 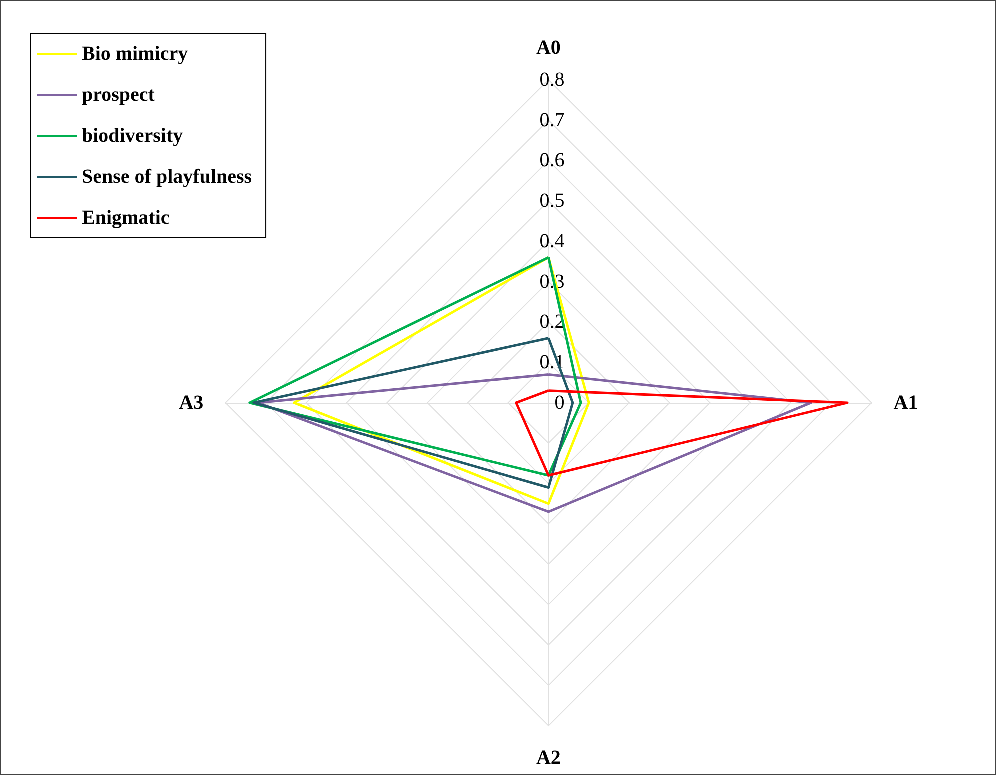 I want to click on y-tick-label: 0.8, so click(x=552, y=79).